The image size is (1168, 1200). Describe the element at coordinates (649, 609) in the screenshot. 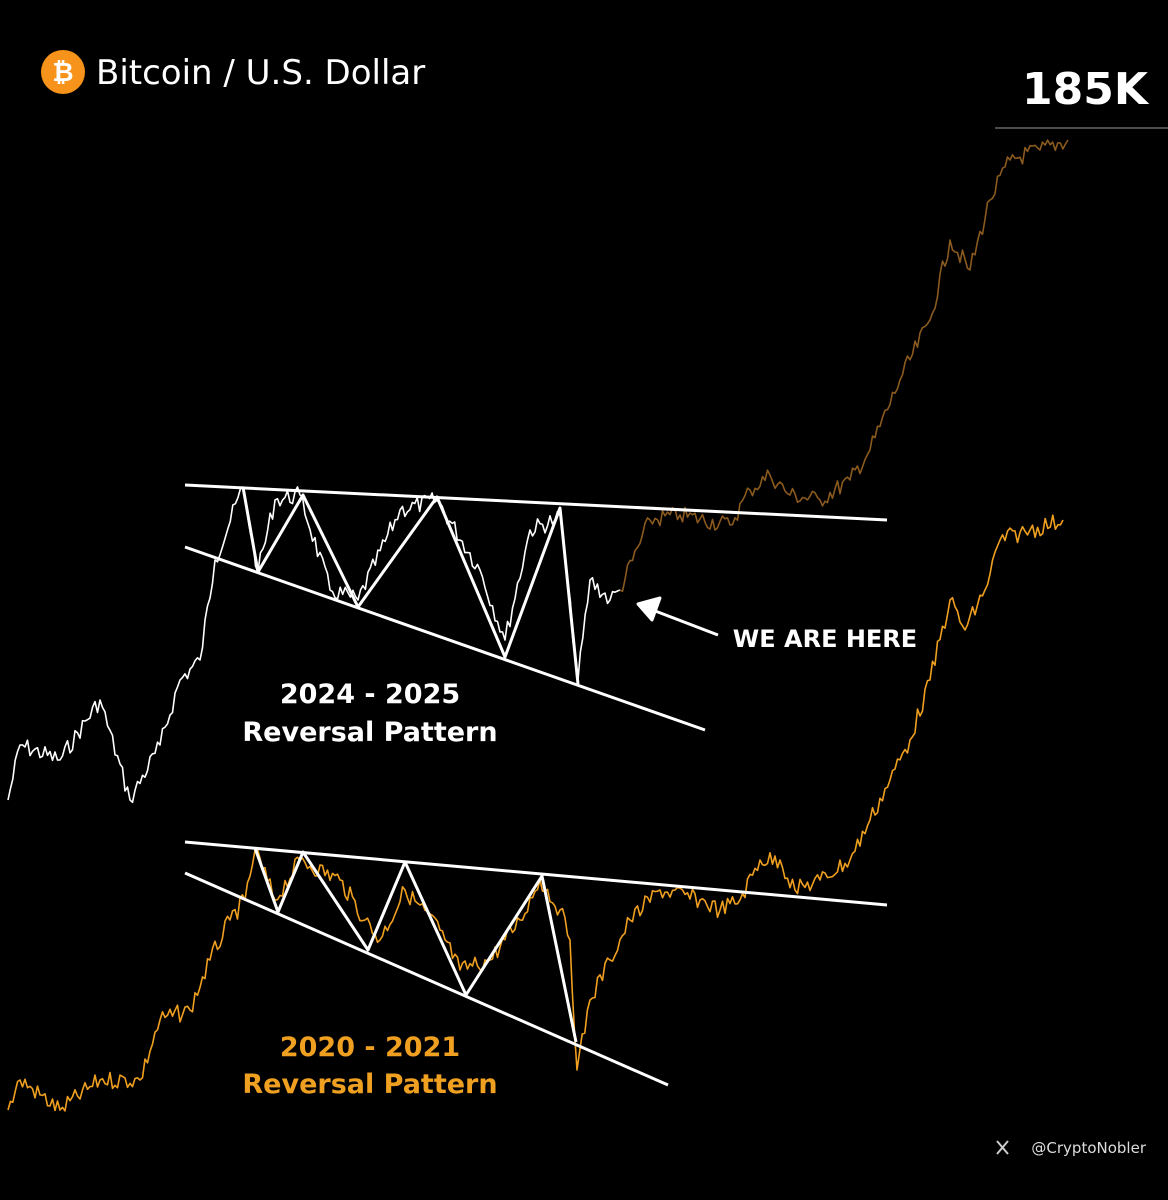

I see `arrow-head` at that location.